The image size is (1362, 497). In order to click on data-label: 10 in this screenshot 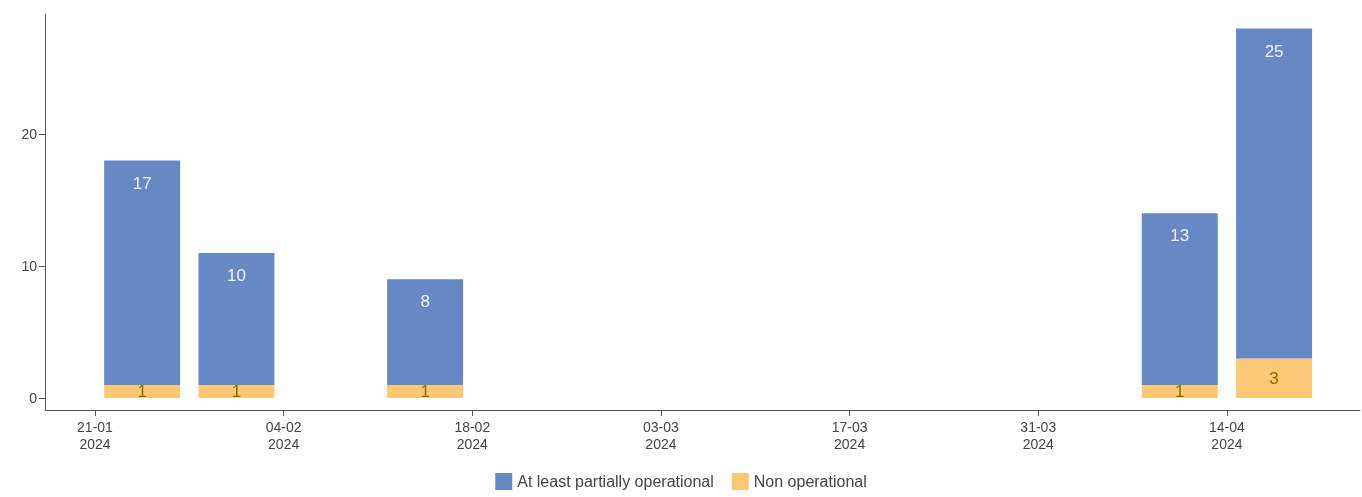, I will do `click(236, 275)`.